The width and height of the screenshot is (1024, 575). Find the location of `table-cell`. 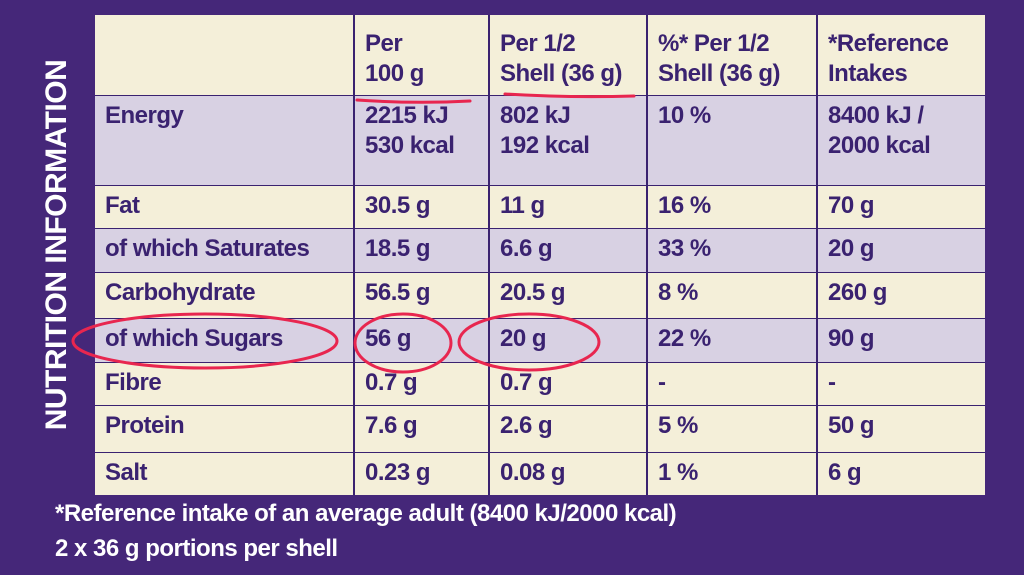

table-cell is located at coordinates (225, 55).